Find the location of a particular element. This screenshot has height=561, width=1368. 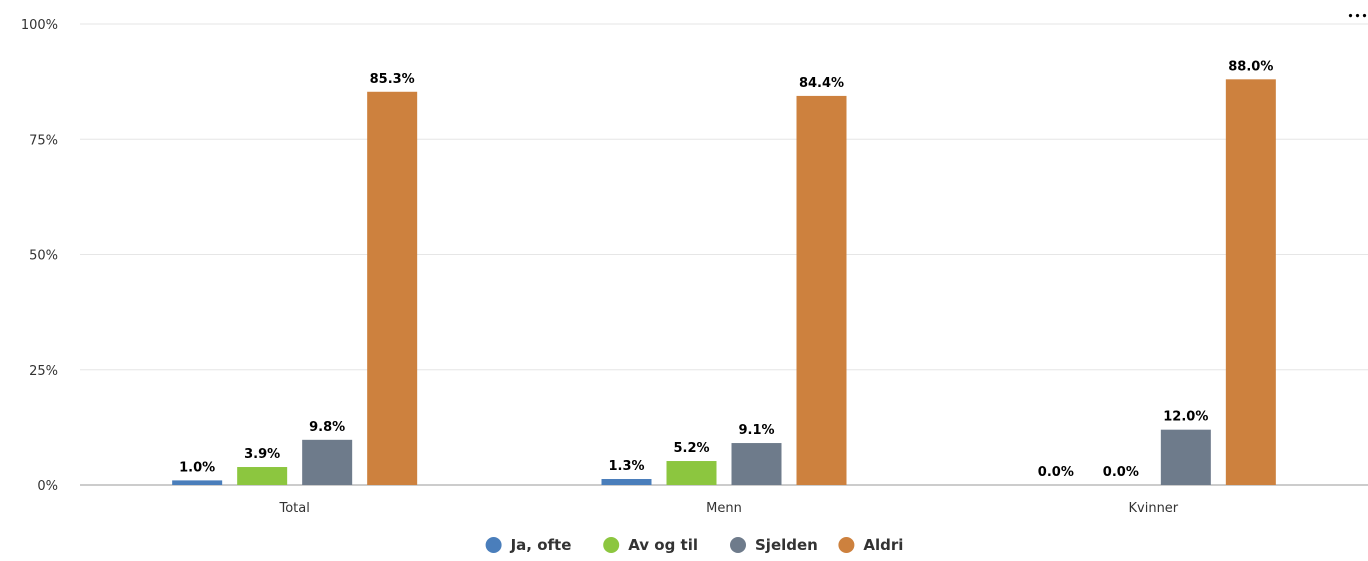

legend-item: Sjelden is located at coordinates (774, 545).